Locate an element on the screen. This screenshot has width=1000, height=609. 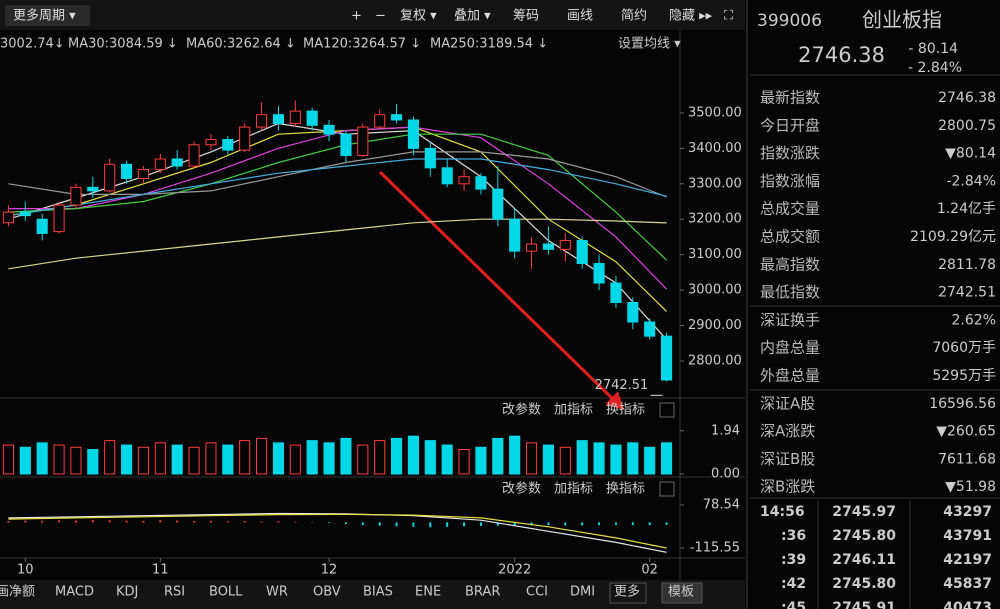
y-tick-label: 2800.00 is located at coordinates (715, 360).